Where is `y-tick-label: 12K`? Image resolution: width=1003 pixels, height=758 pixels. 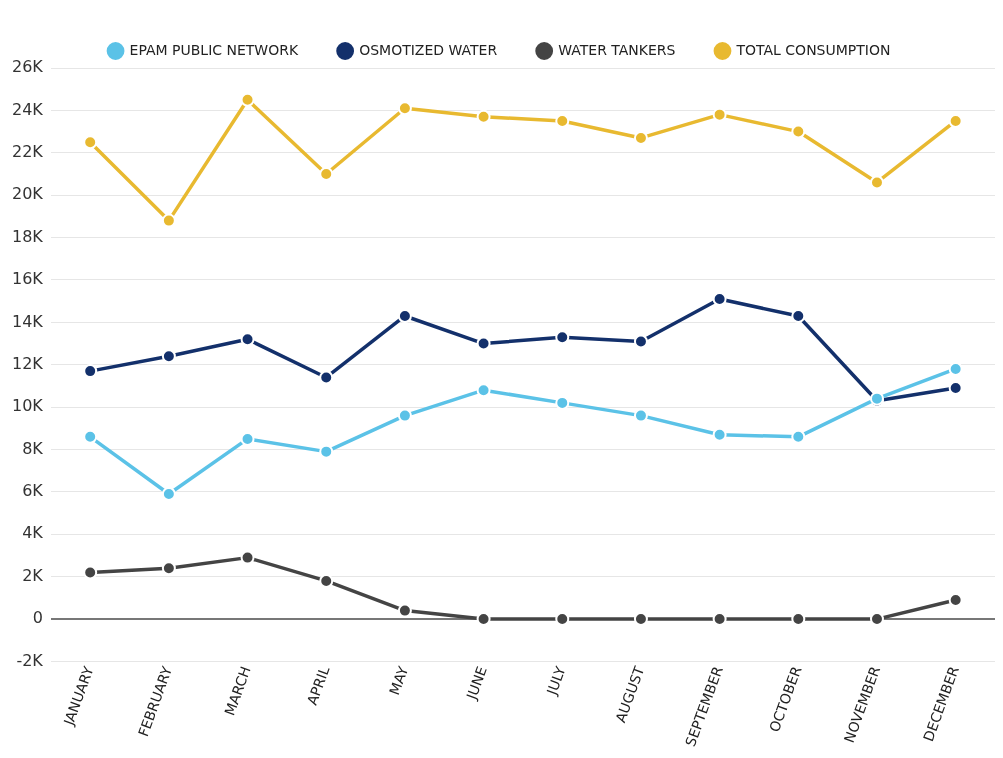 y-tick-label: 12K is located at coordinates (27, 363).